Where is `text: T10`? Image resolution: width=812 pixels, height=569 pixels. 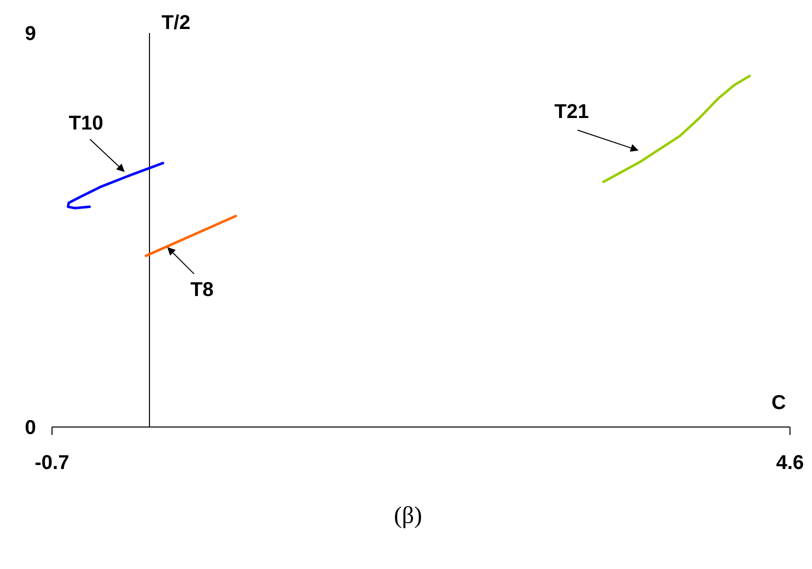 text: T10 is located at coordinates (86, 123).